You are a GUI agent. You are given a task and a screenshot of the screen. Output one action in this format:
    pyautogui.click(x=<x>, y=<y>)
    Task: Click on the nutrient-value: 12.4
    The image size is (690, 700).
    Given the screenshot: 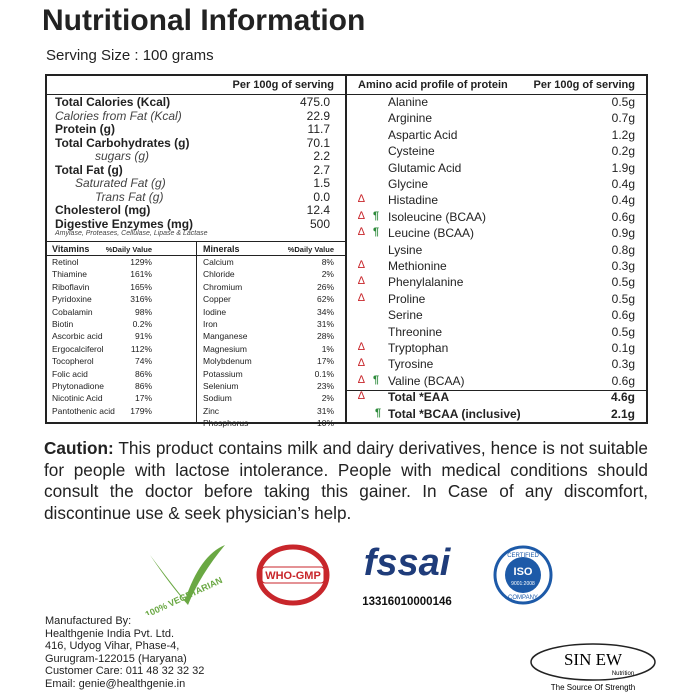 What is the action you would take?
    pyautogui.click(x=318, y=210)
    